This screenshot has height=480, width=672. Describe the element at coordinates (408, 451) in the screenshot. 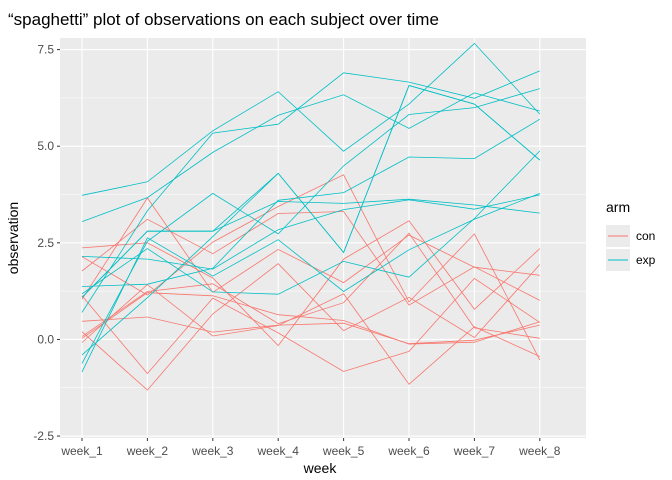

I see `x-tick-label: week_6` at that location.